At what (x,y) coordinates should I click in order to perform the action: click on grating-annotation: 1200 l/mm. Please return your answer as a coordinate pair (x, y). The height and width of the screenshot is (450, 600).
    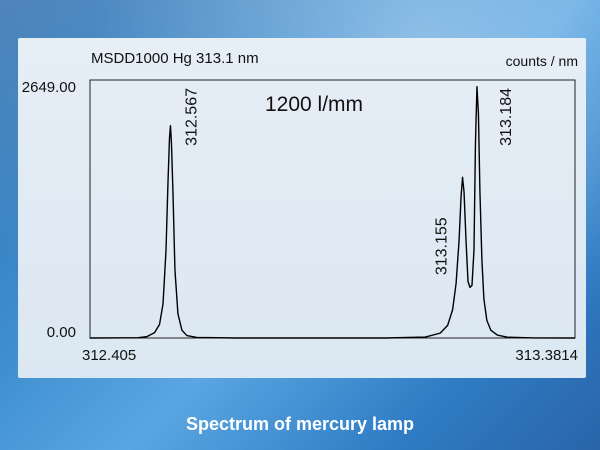
    Looking at the image, I should click on (314, 104).